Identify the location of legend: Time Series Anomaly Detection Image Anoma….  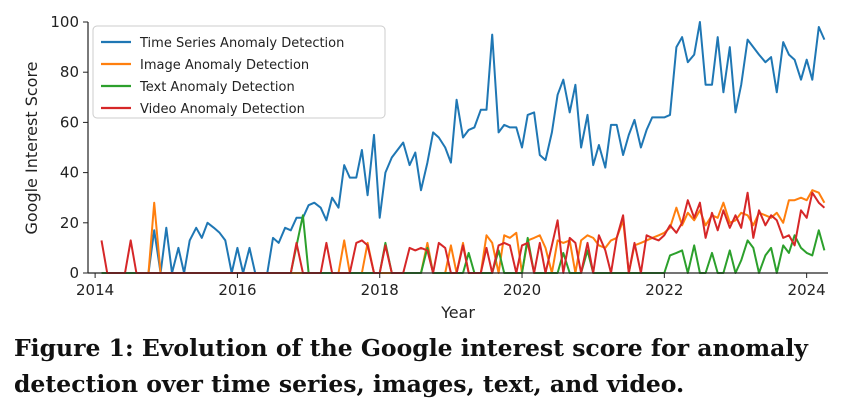
(239, 72).